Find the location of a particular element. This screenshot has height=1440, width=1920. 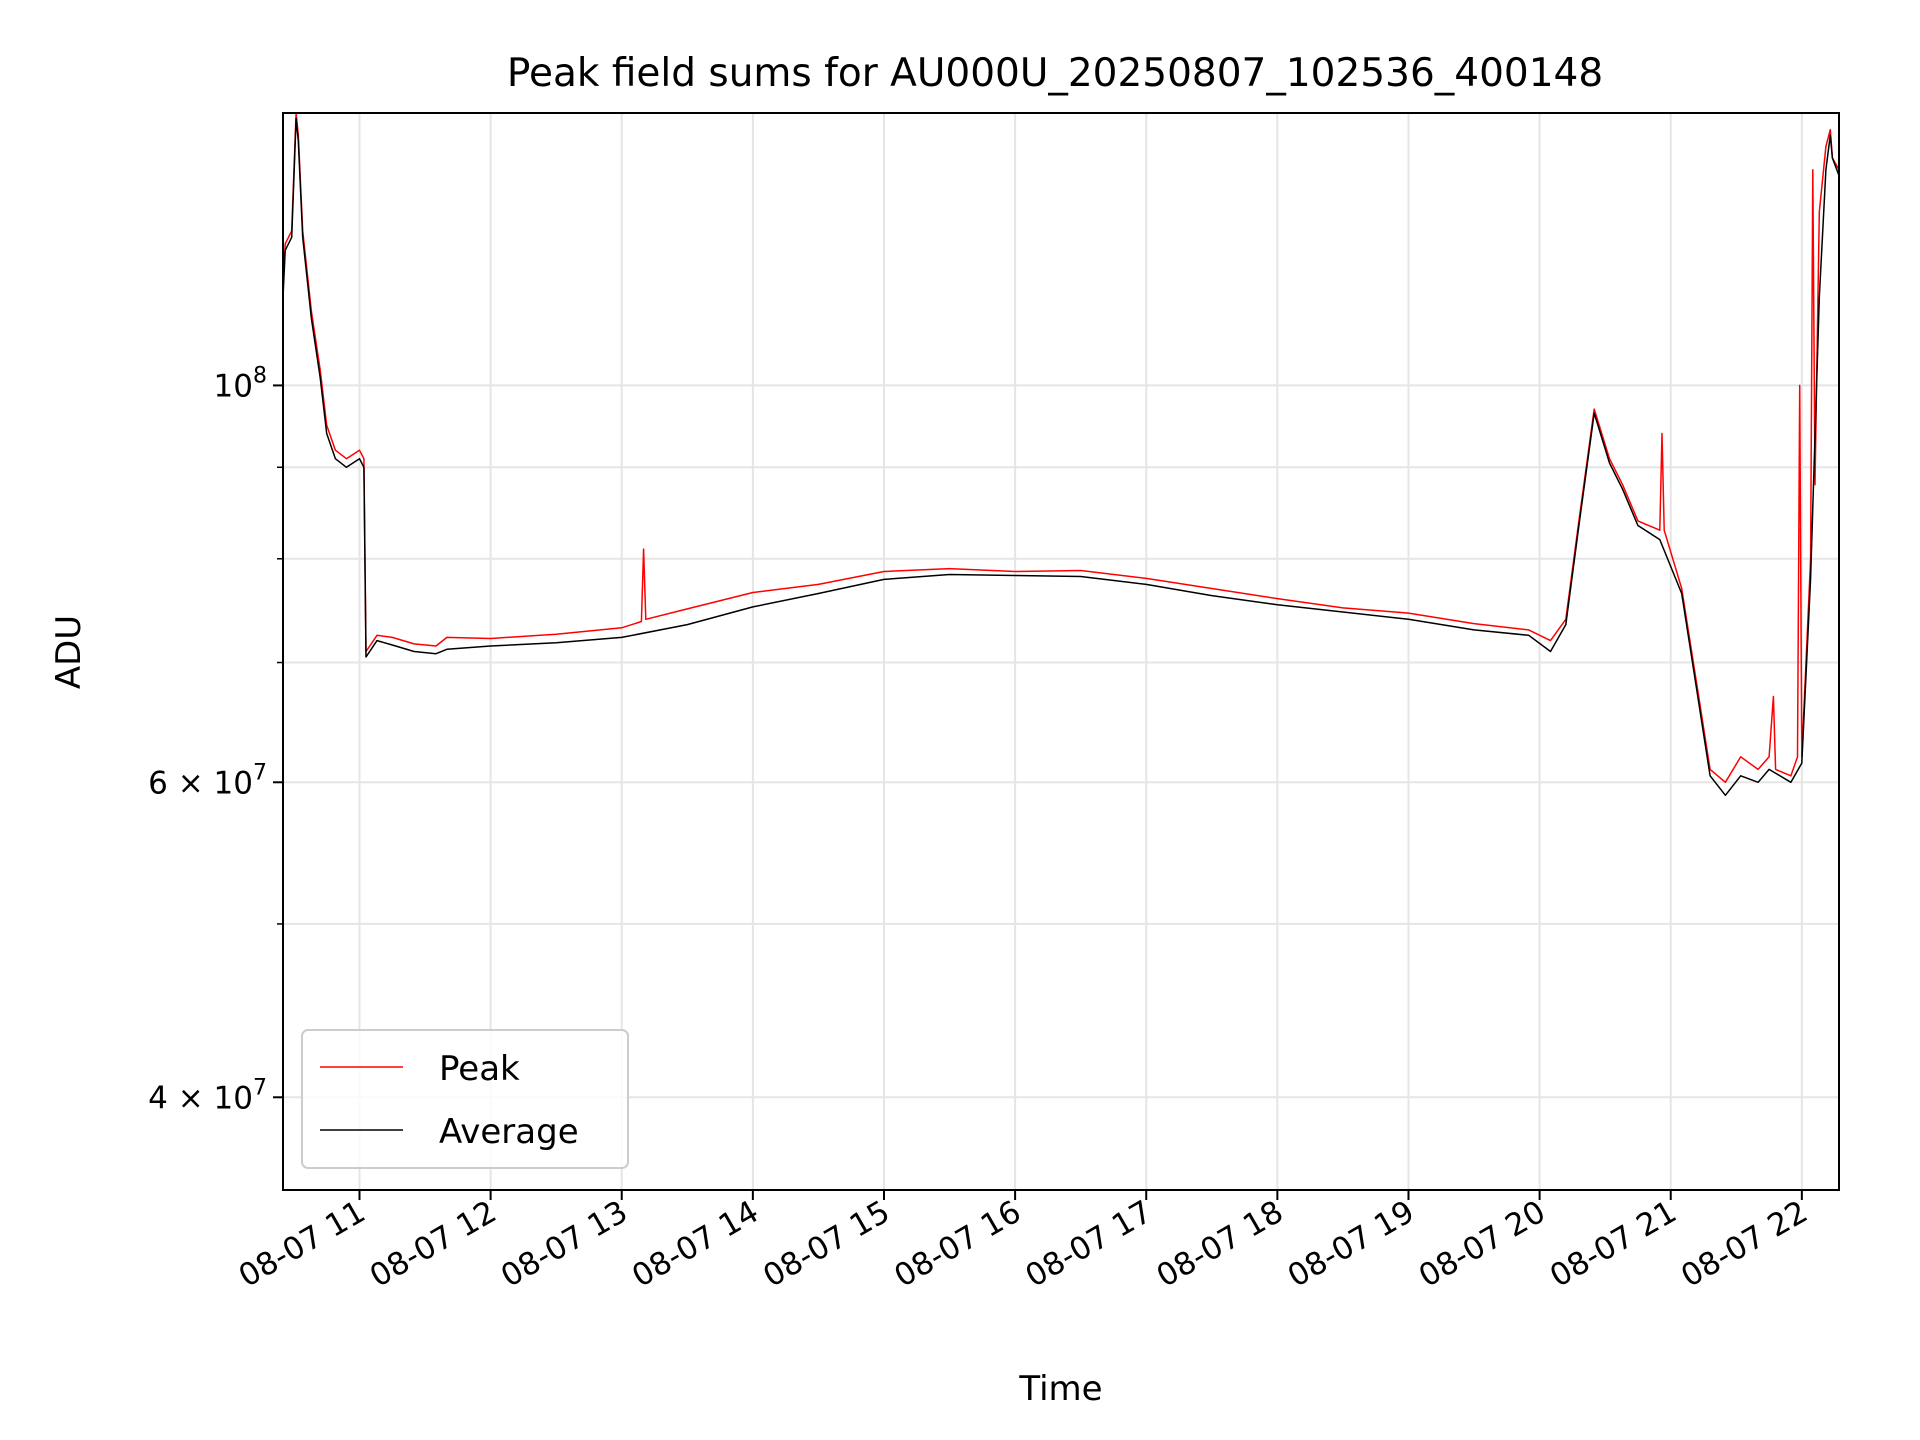

legend: Peak Average is located at coordinates (465, 1099).